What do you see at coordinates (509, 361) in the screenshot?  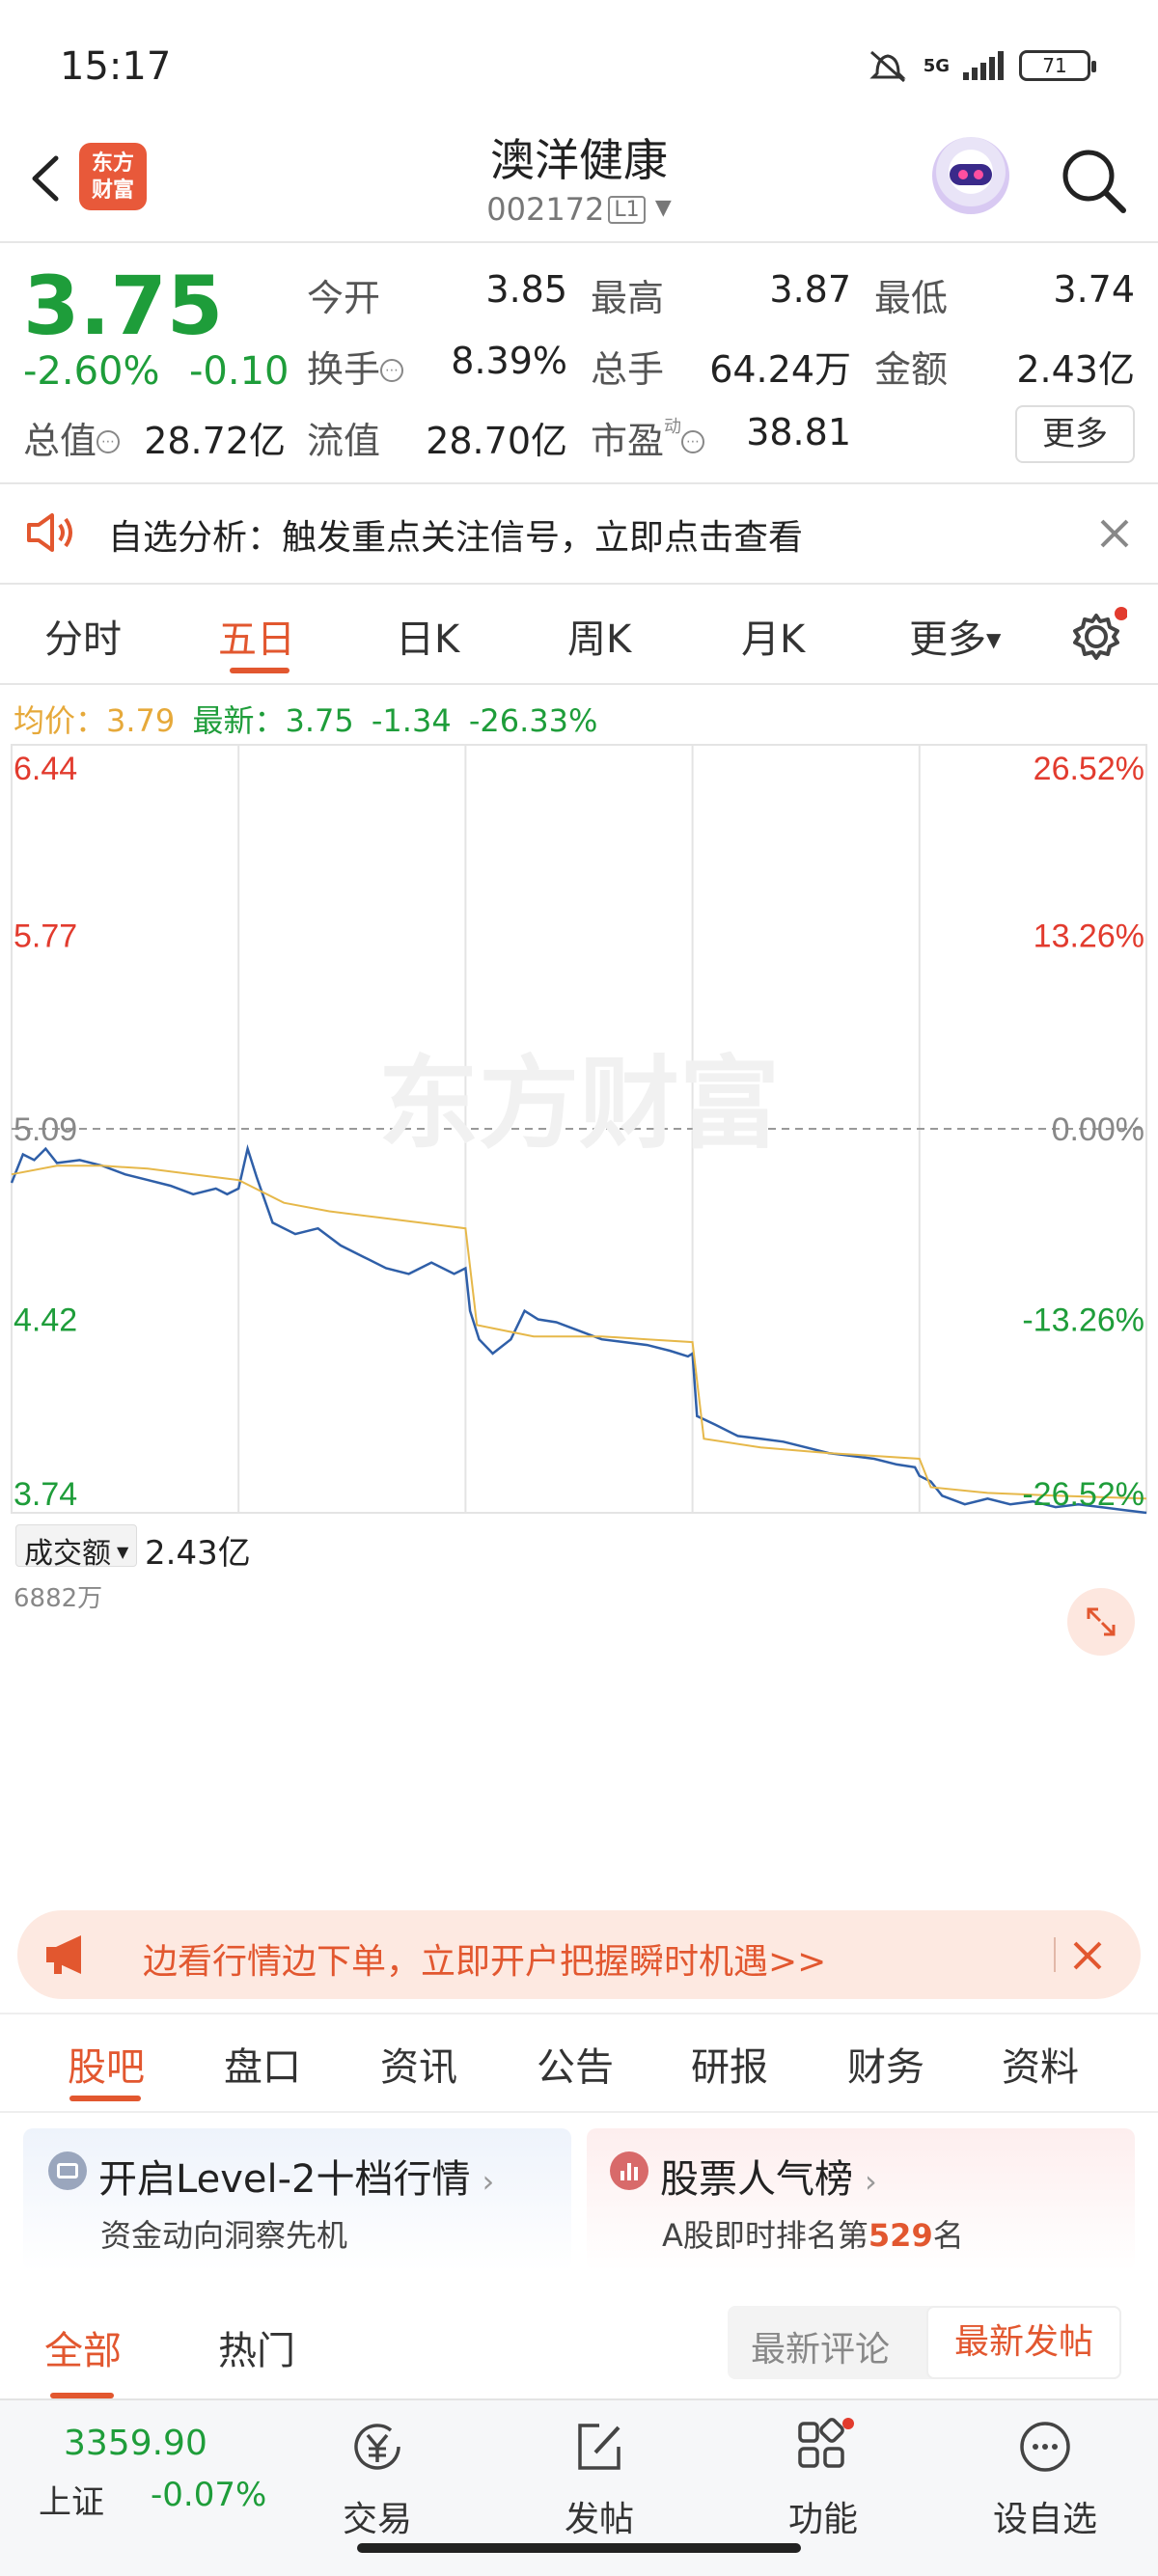 I see `turnover-value: 8.39%` at bounding box center [509, 361].